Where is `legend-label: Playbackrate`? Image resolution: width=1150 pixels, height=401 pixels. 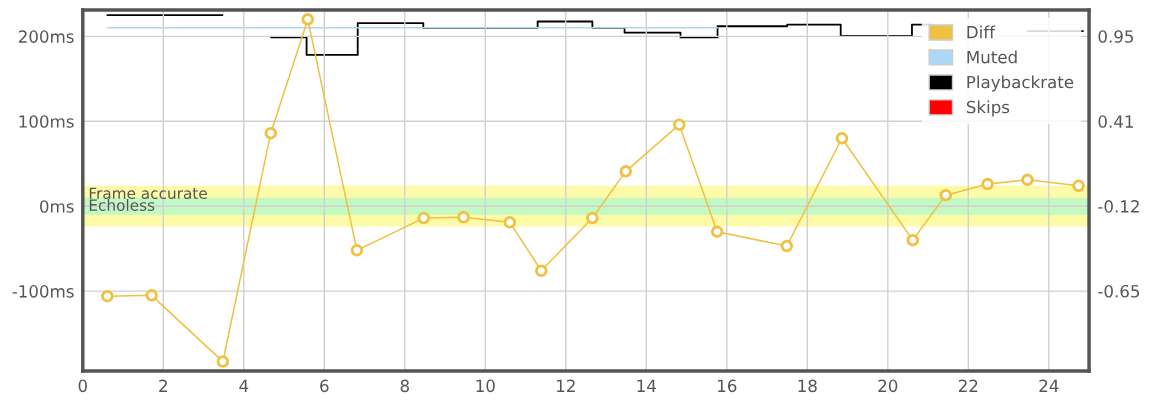 legend-label: Playbackrate is located at coordinates (1020, 83).